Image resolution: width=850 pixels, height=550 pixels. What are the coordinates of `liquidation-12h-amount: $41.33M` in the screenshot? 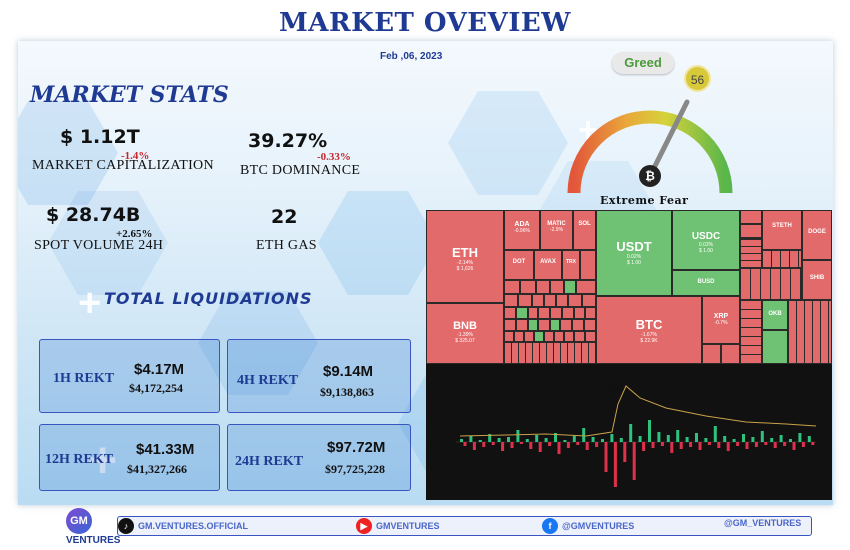 It's located at (165, 449).